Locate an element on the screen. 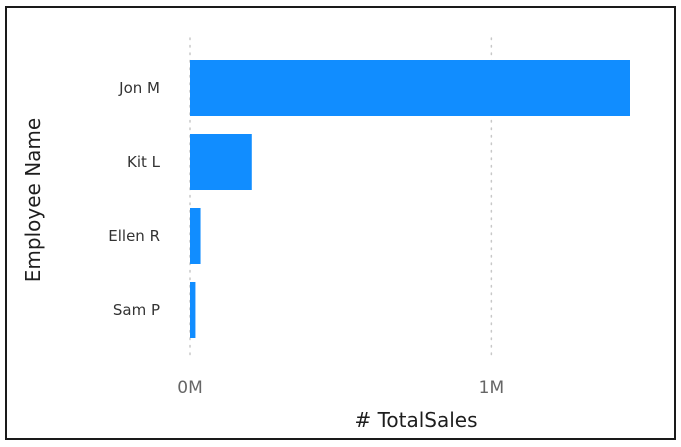  category-label-ellen-r: Ellen R is located at coordinates (134, 236).